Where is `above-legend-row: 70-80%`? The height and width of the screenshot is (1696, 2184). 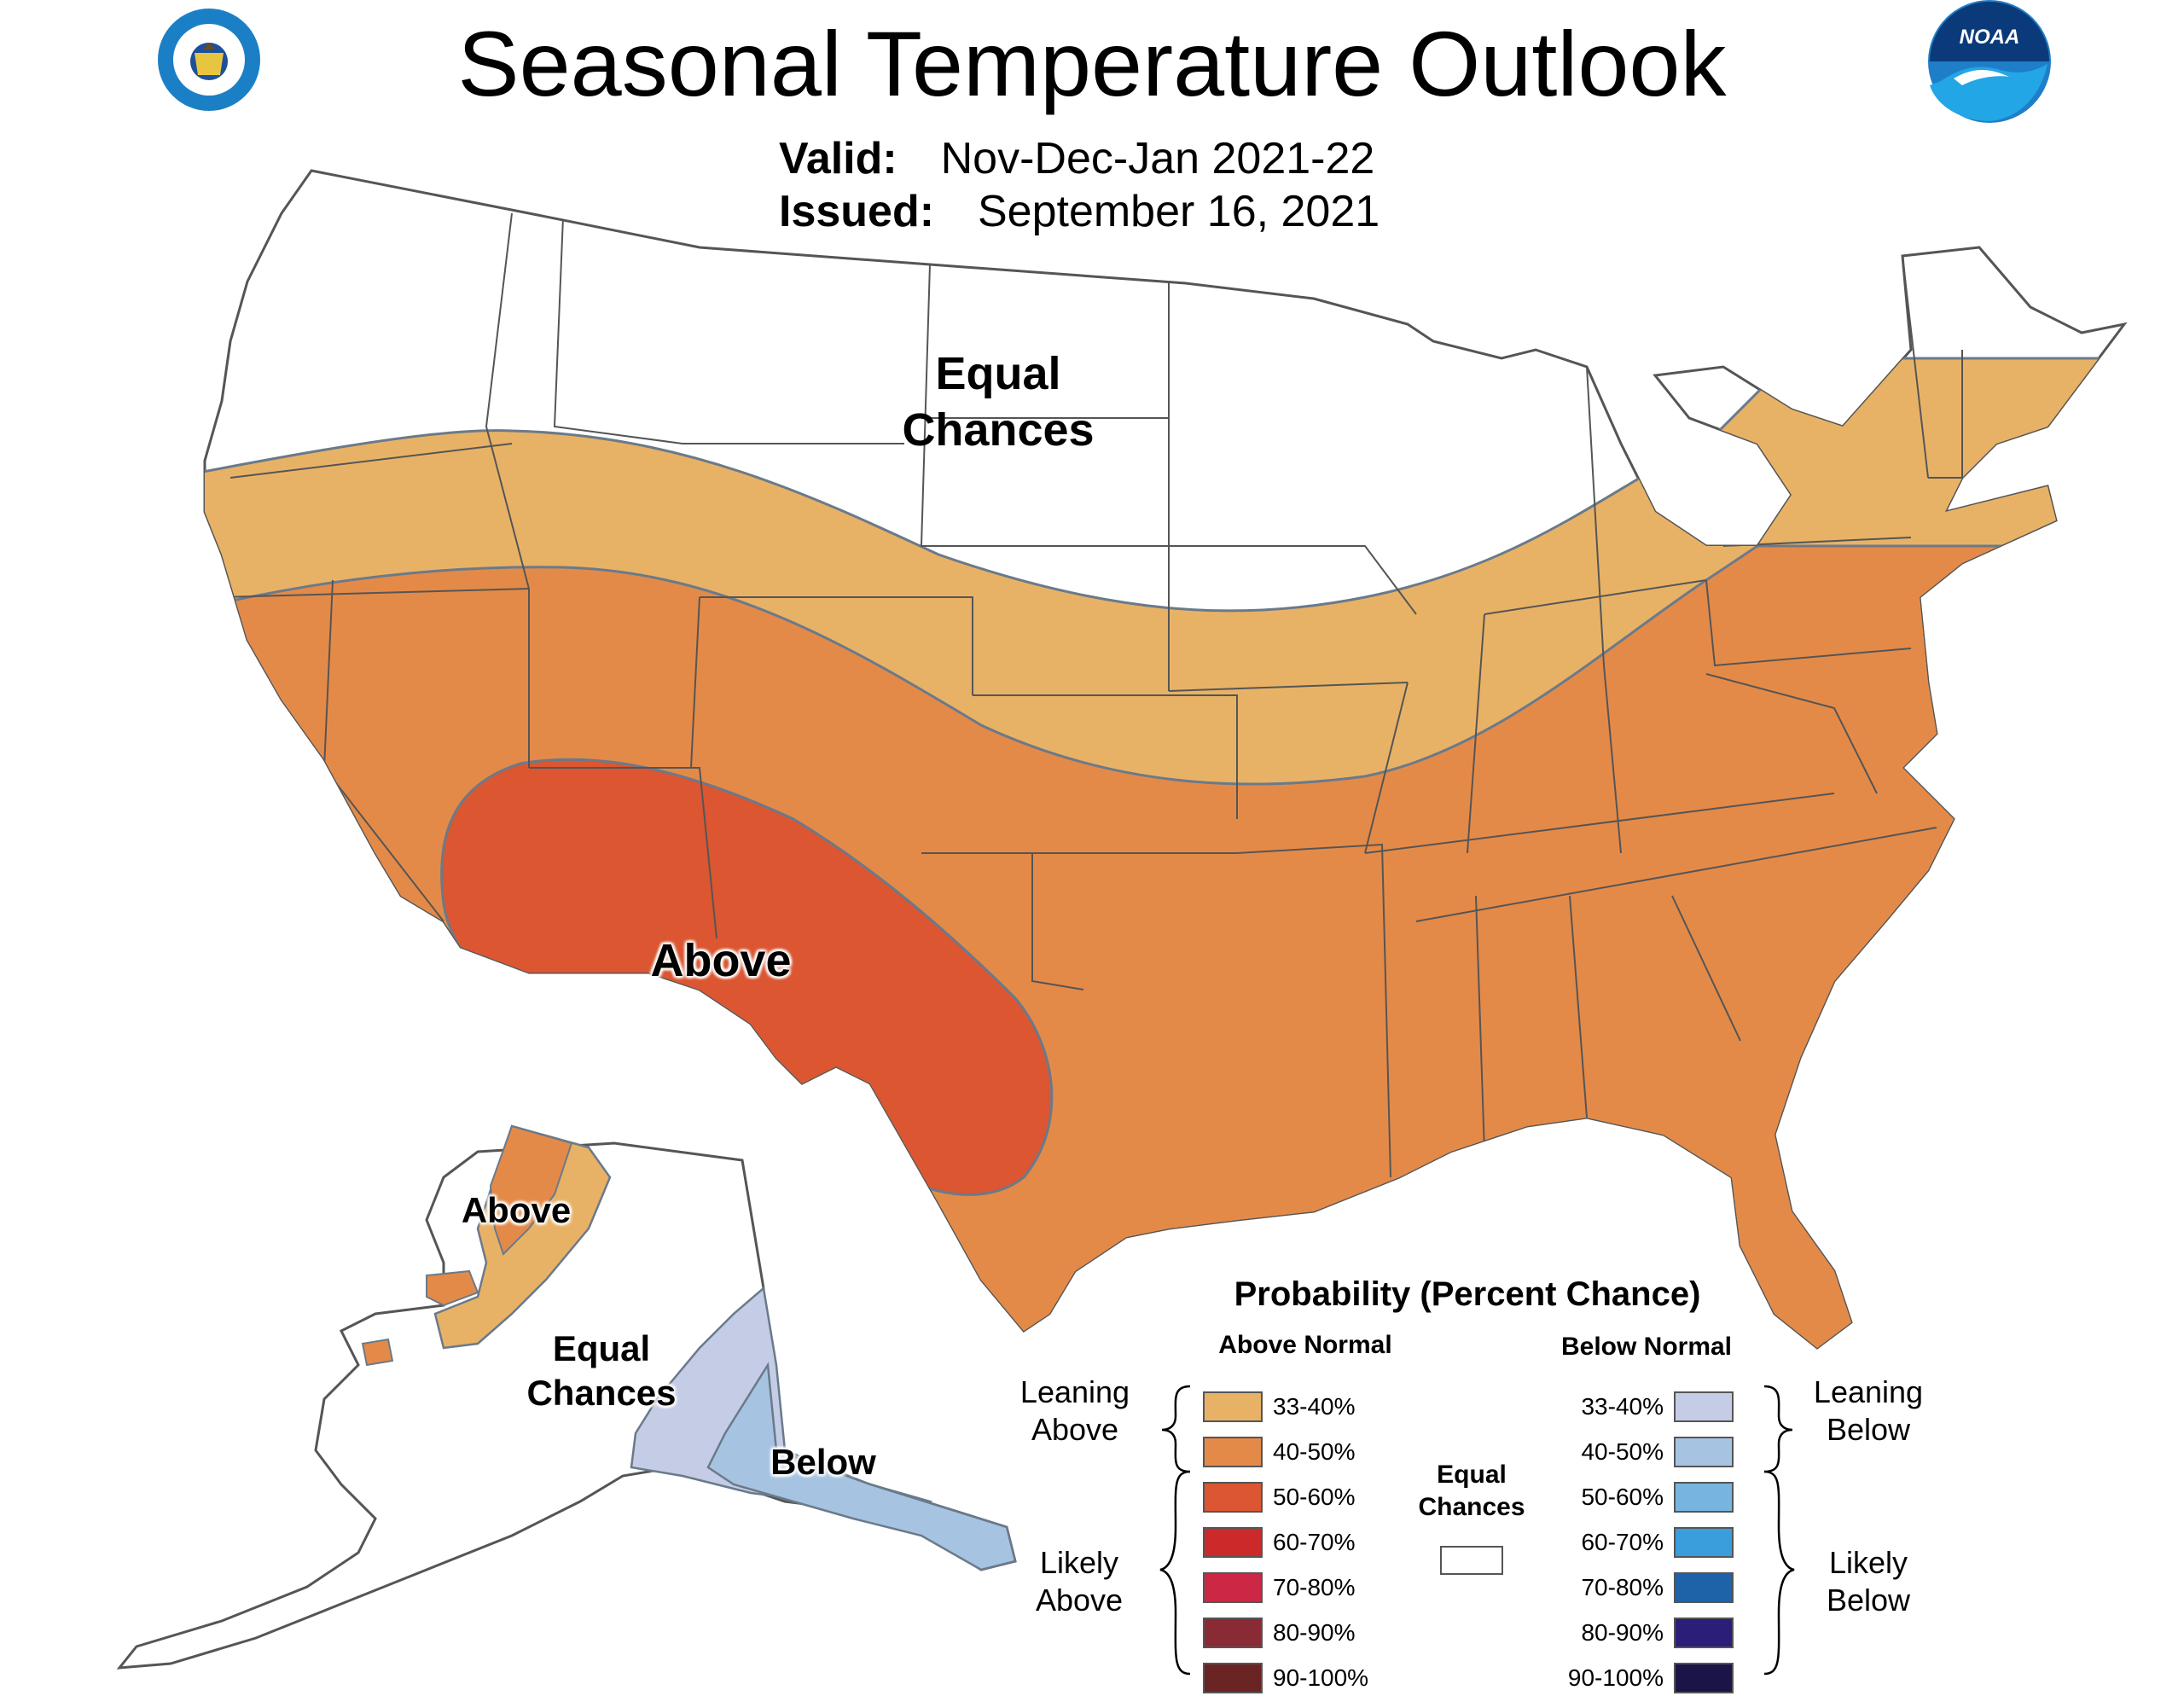
above-legend-row: 70-80% is located at coordinates (1279, 1588).